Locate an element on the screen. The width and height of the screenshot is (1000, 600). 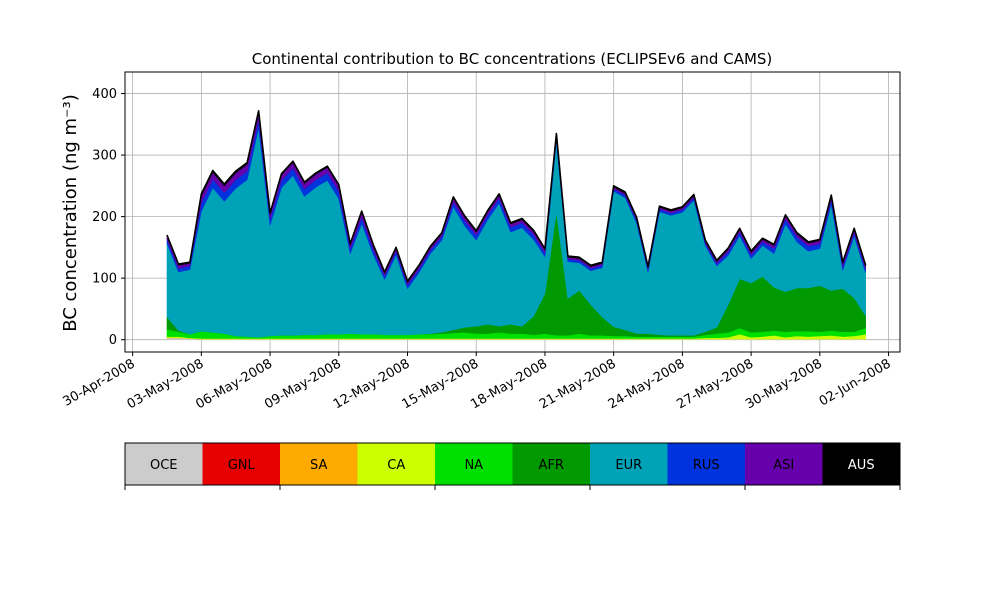
legend-label-eur: EUR is located at coordinates (628, 465).